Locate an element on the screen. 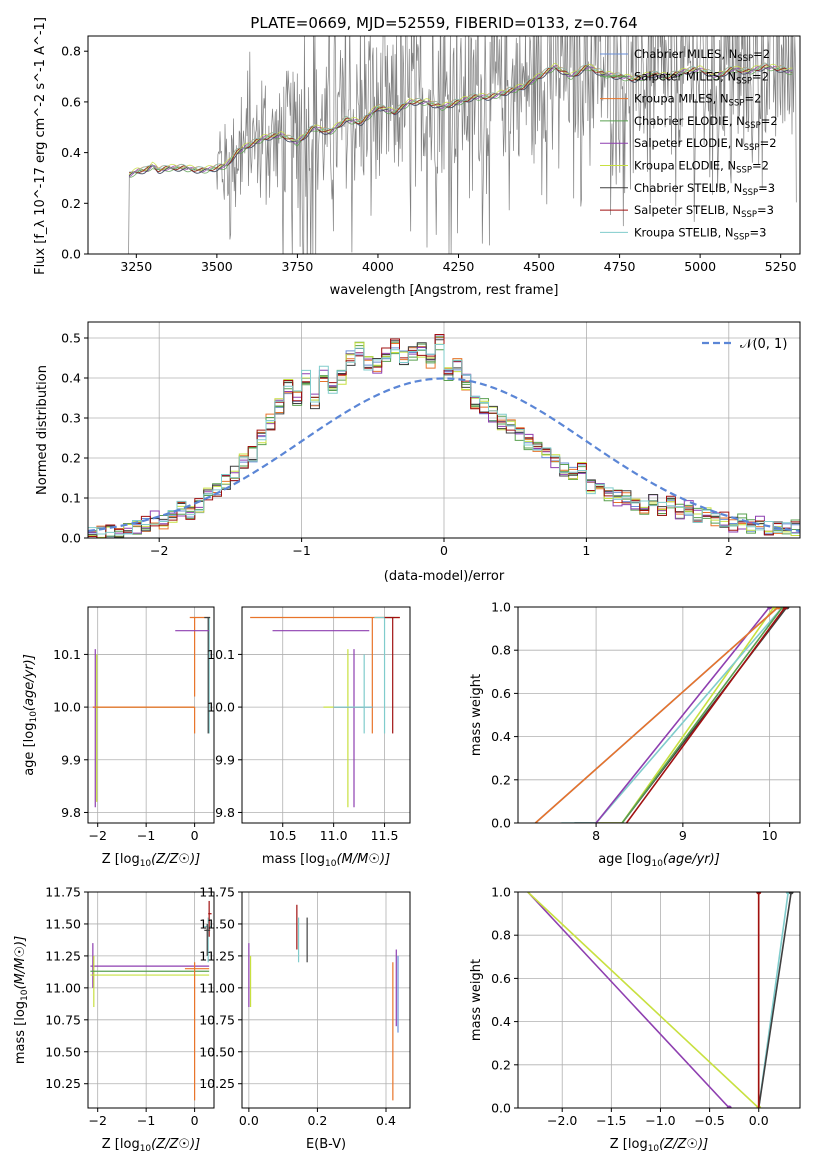 The width and height of the screenshot is (819, 1170). x-tick-label: 3750 is located at coordinates (298, 266).